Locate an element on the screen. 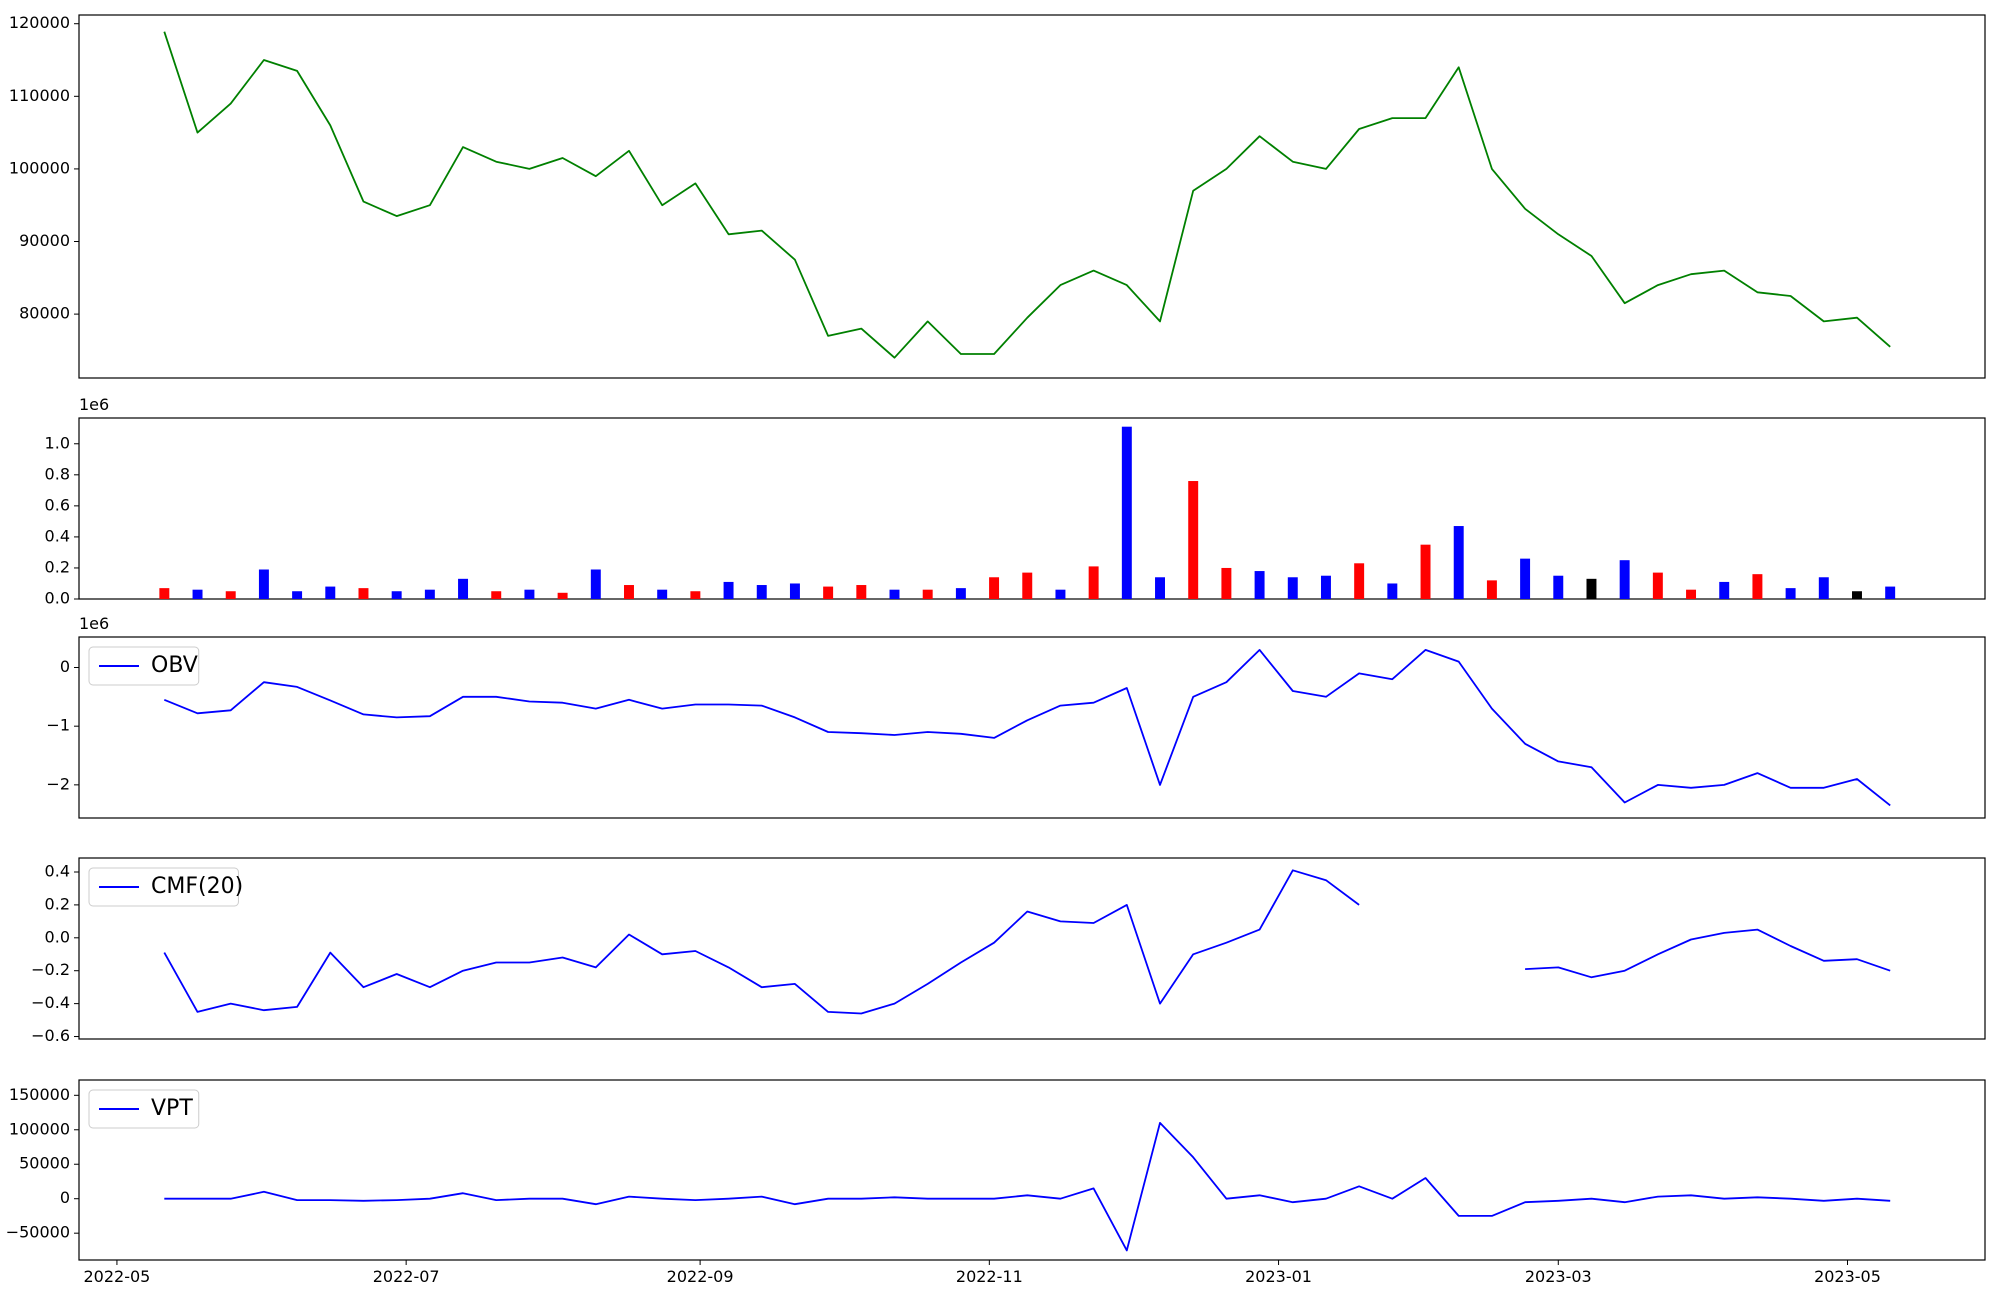 Image resolution: width=2000 pixels, height=1300 pixels. x-tick-label: 2022-05 is located at coordinates (117, 1276).